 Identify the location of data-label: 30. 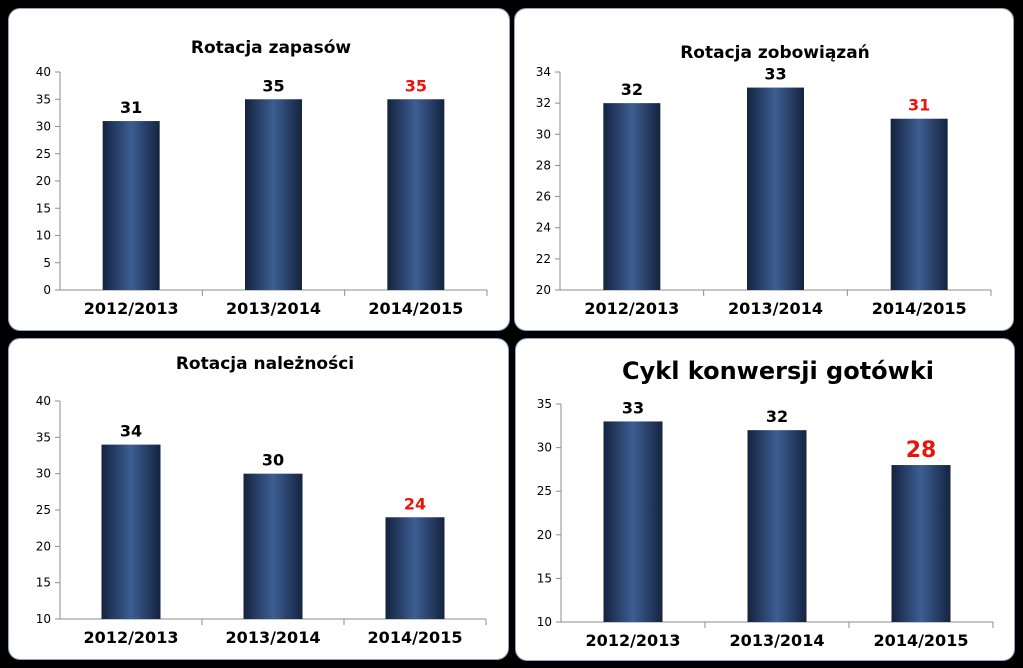
(273, 460).